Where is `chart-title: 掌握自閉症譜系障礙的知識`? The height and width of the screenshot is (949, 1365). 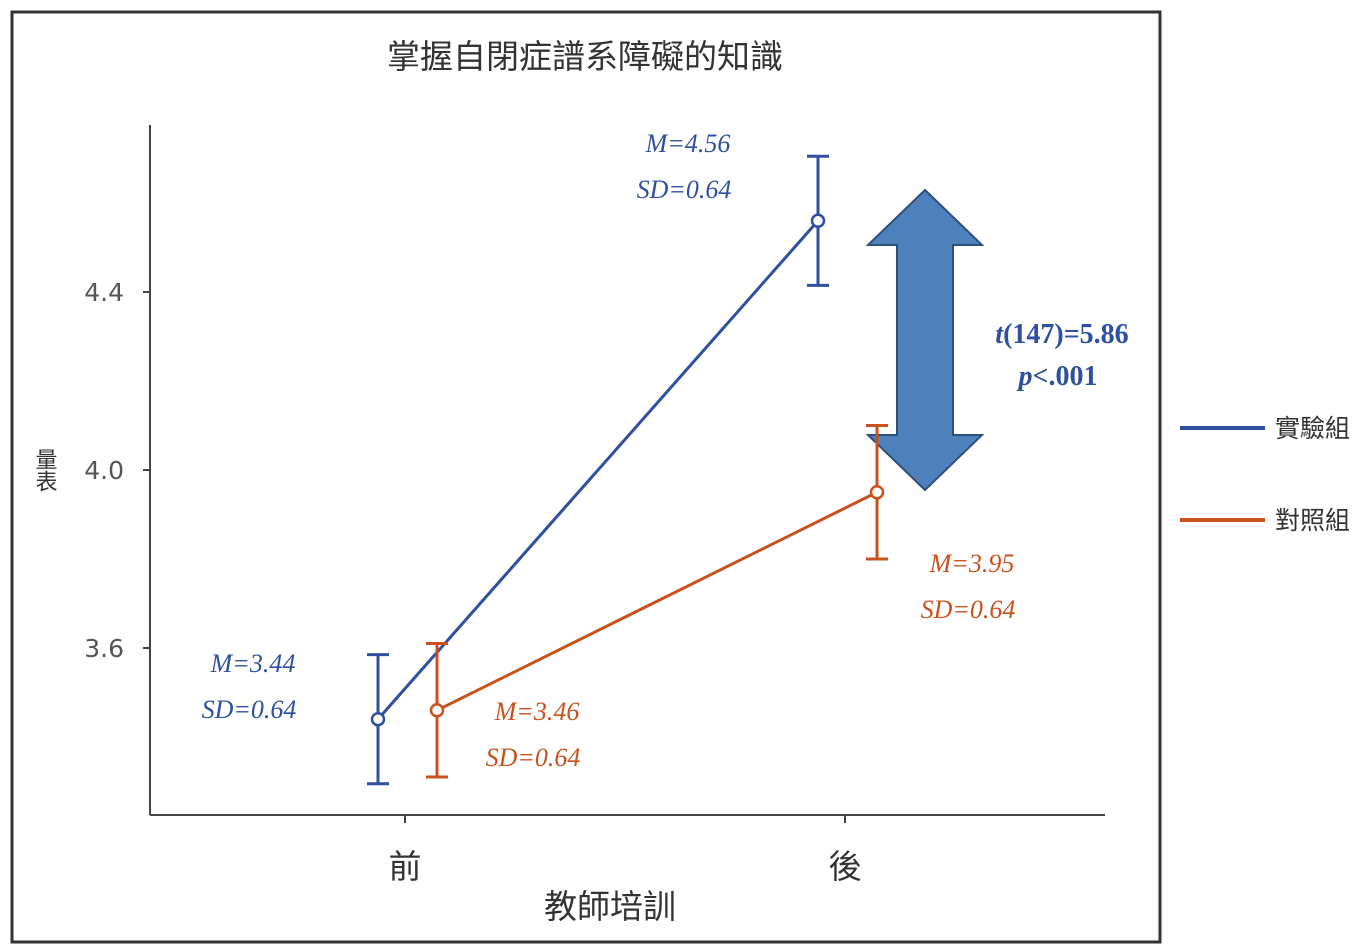 chart-title: 掌握自閉症譜系障礙的知識 is located at coordinates (585, 56).